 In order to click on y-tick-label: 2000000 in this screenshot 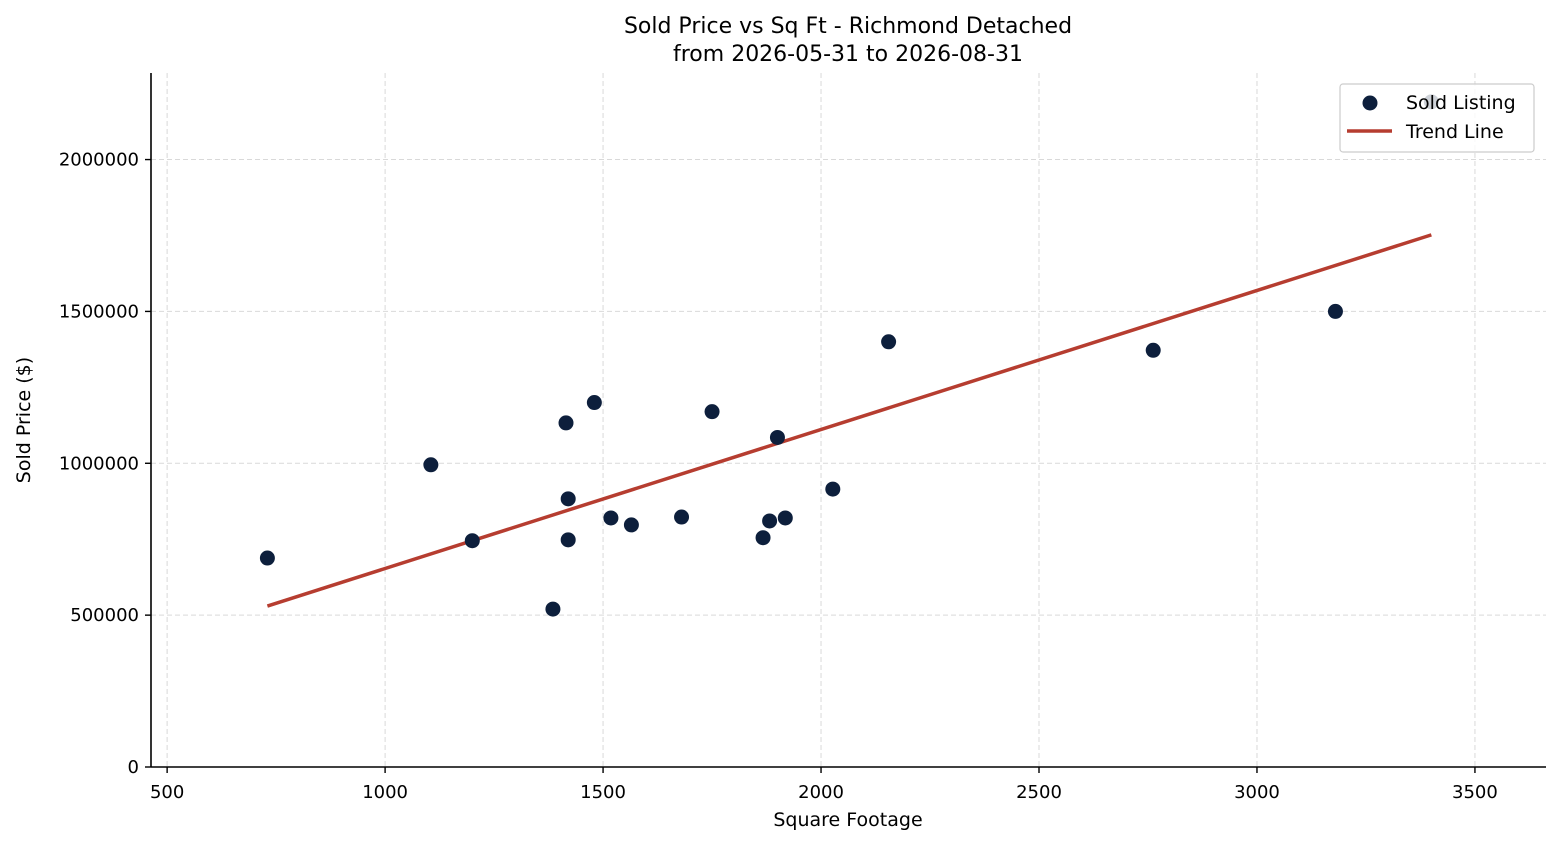, I will do `click(99, 160)`.